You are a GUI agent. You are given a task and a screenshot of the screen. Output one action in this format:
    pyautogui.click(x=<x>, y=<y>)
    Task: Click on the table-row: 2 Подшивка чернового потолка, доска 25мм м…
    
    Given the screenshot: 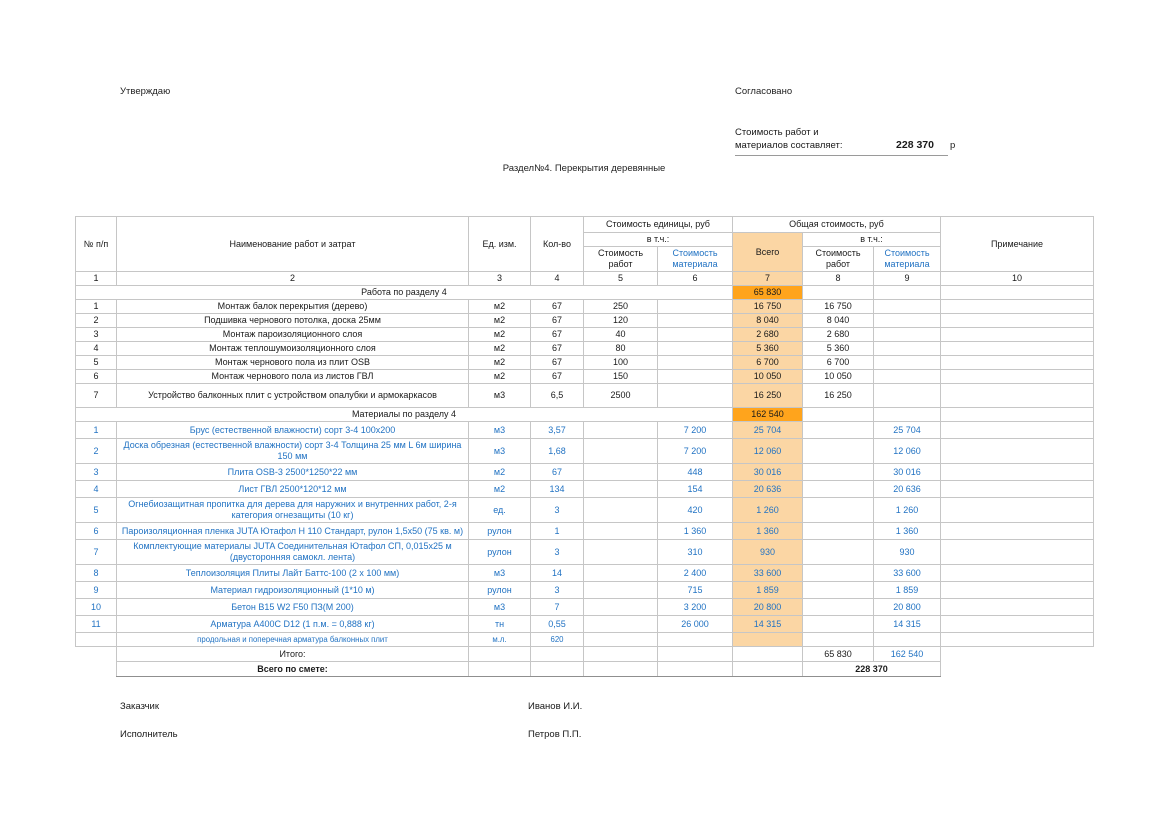 What is the action you would take?
    pyautogui.click(x=584, y=320)
    